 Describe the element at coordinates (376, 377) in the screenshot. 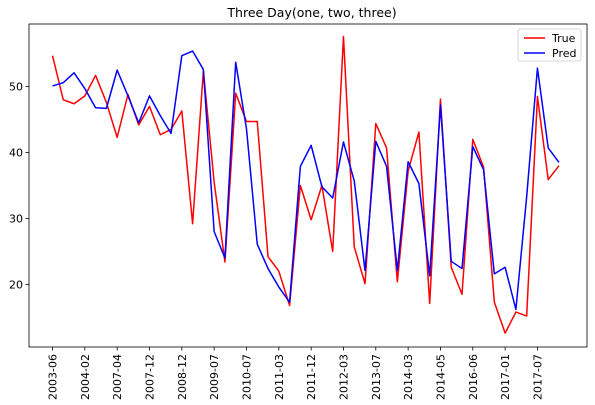

I see `x-tick-label: 2013-07` at that location.